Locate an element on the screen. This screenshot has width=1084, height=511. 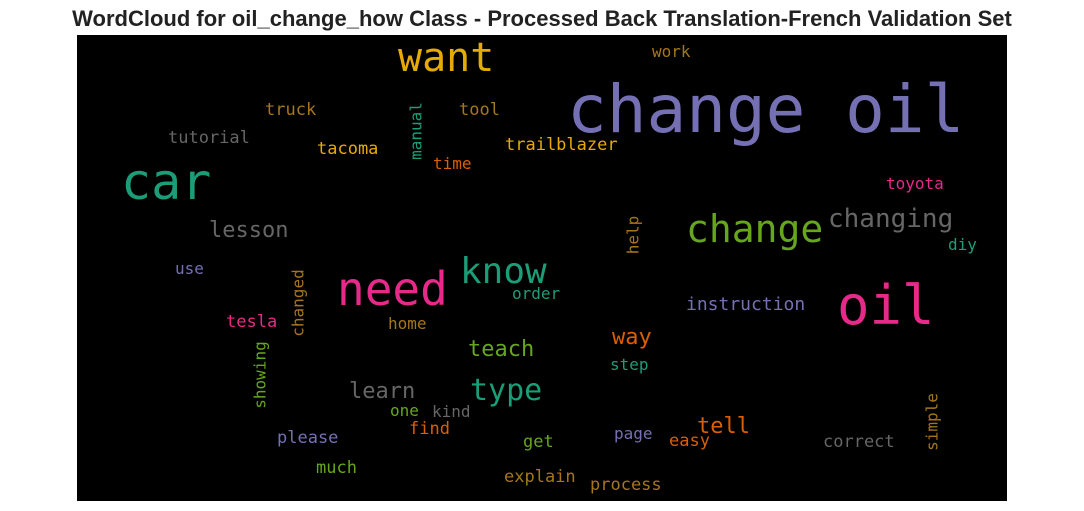
word-change-oil: change oil is located at coordinates (765, 109).